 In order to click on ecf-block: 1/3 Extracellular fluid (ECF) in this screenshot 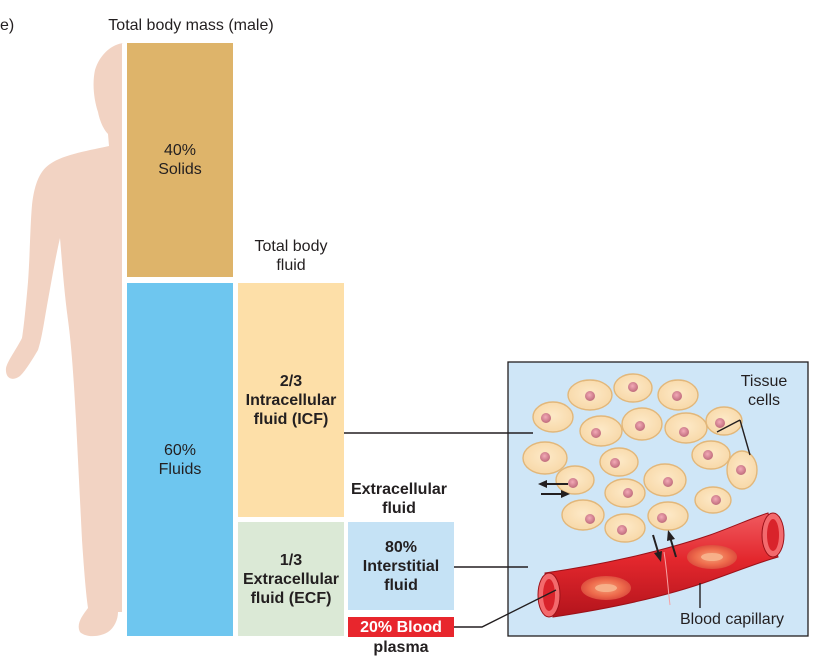, I will do `click(291, 579)`.